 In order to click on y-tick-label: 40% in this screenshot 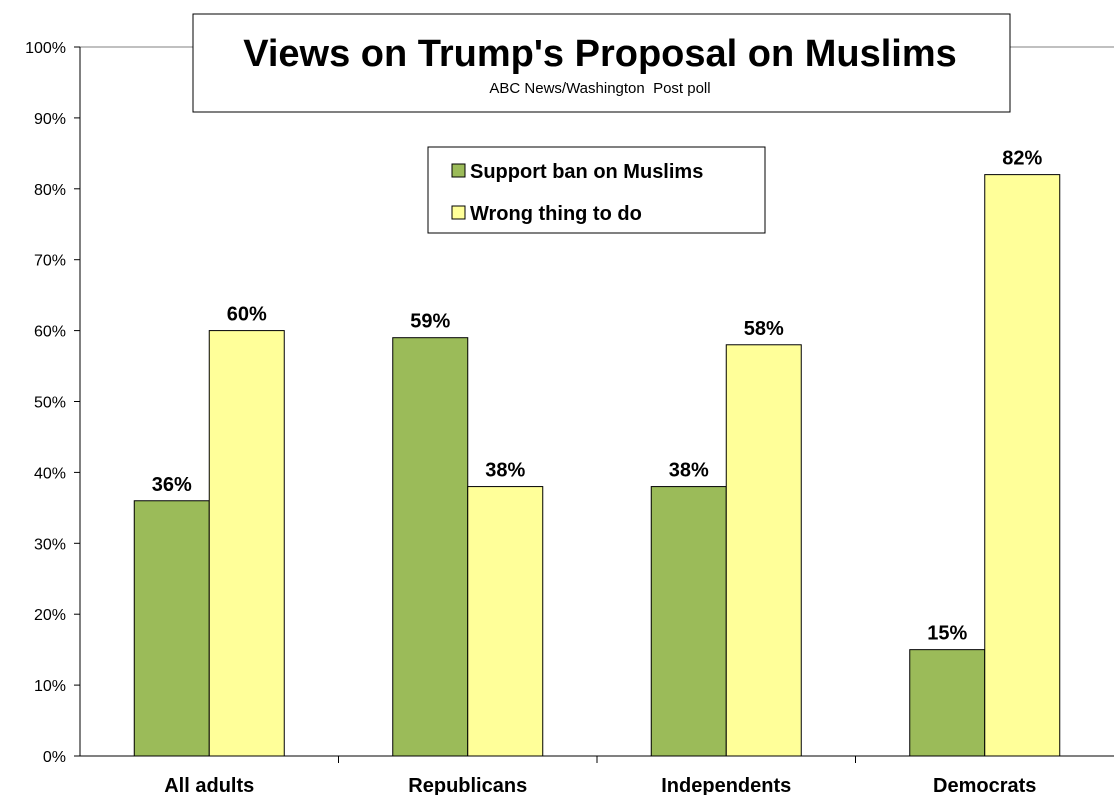, I will do `click(50, 473)`.